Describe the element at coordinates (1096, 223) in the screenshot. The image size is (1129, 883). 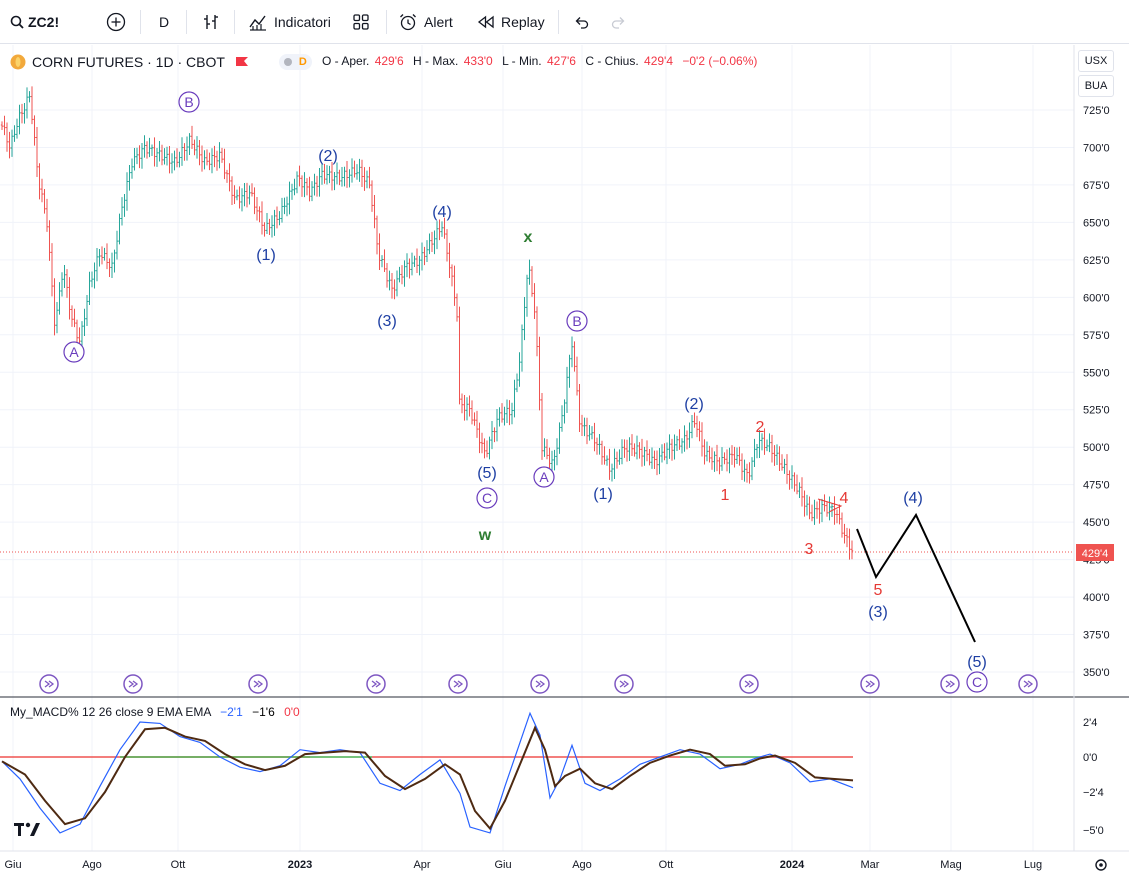
I see `price-axis-label: 650'0` at that location.